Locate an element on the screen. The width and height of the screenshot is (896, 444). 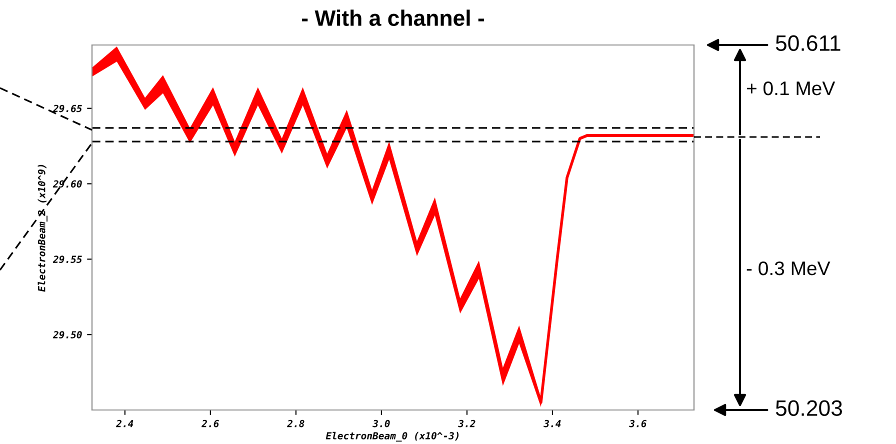
text: - 0.3 MeV is located at coordinates (788, 268).